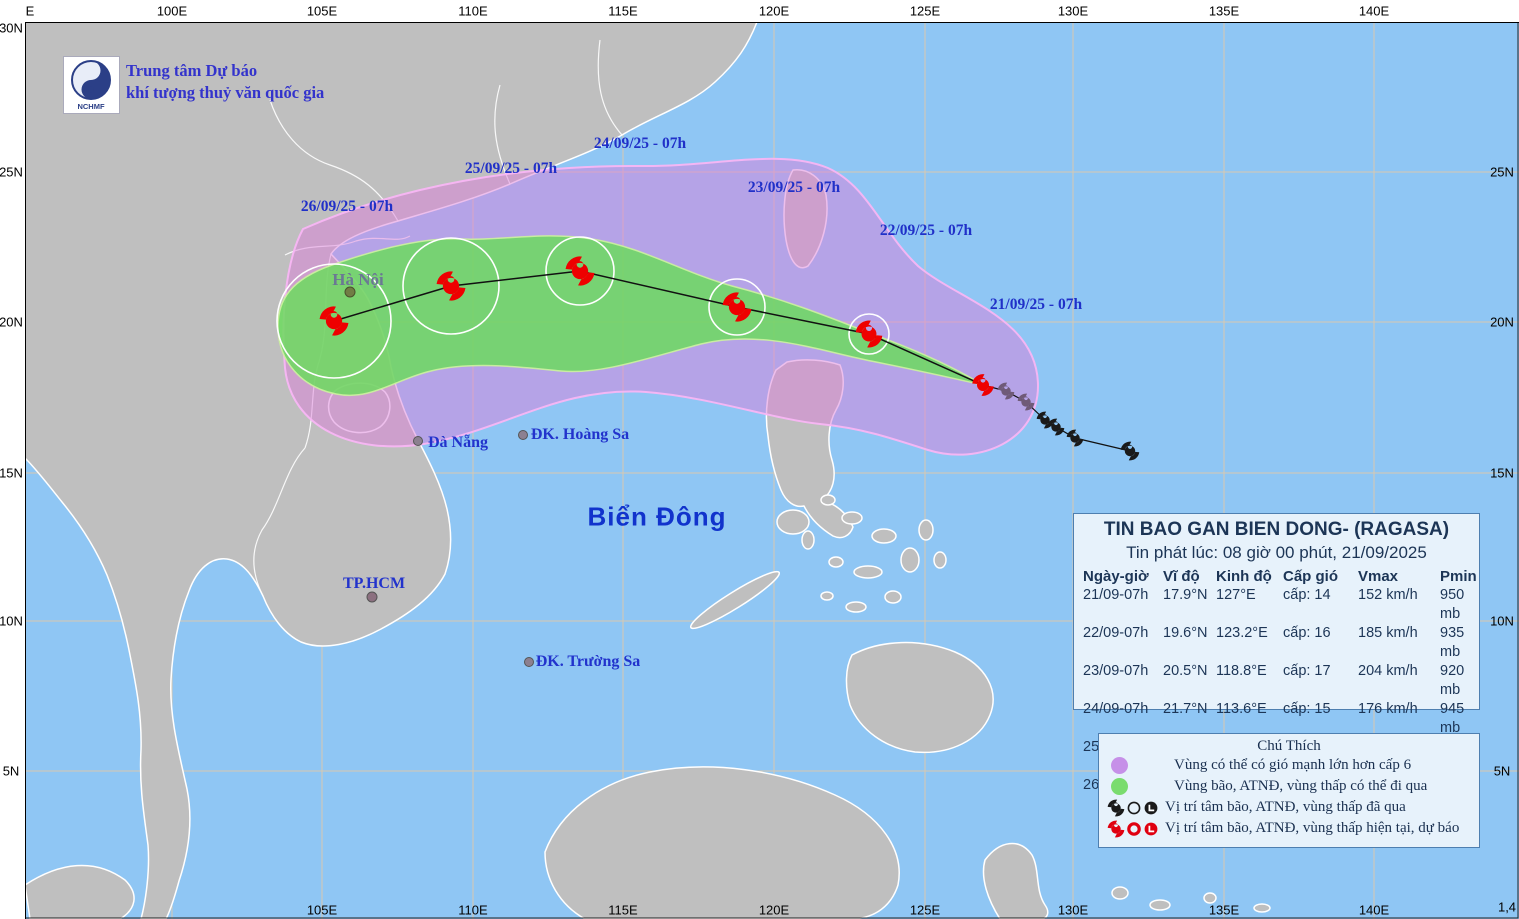 Image resolution: width=1519 pixels, height=919 pixels. I want to click on legend-title: Chú Thích, so click(1289, 746).